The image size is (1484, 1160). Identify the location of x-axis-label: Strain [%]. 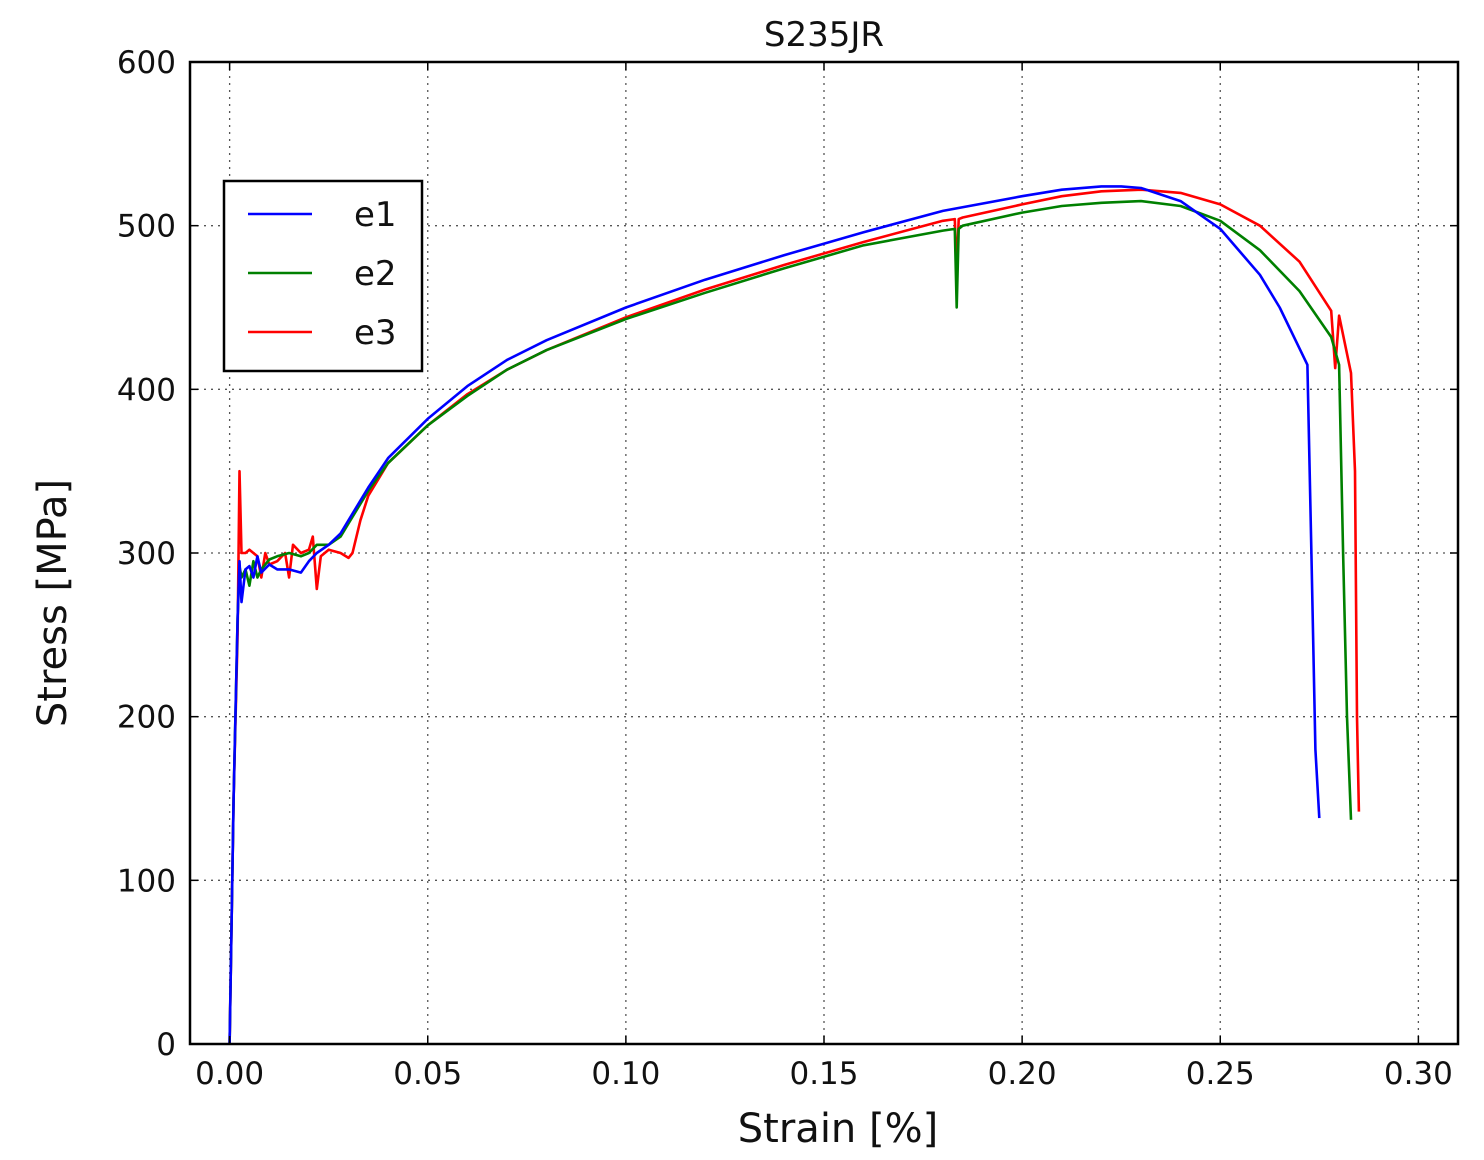
(838, 1129).